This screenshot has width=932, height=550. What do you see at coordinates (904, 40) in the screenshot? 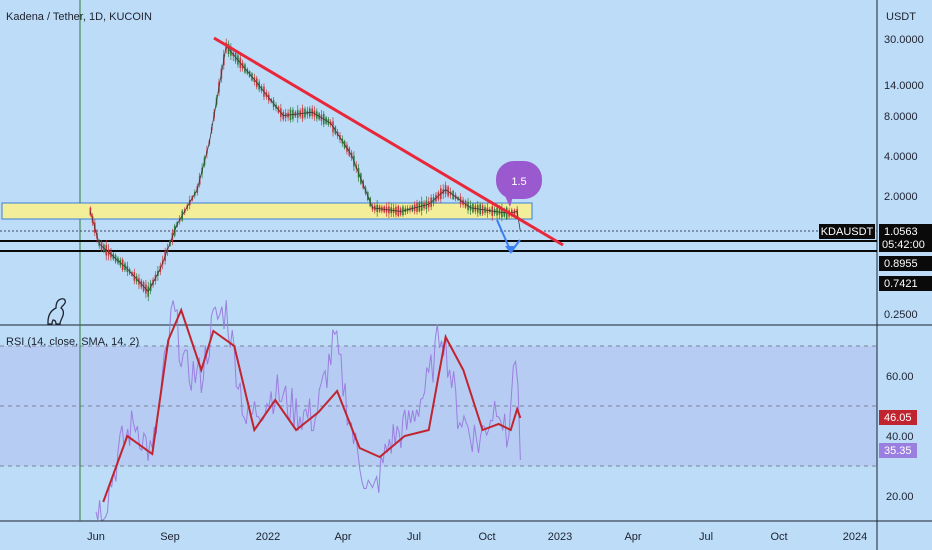
I see `price-tick: 30.0000` at bounding box center [904, 40].